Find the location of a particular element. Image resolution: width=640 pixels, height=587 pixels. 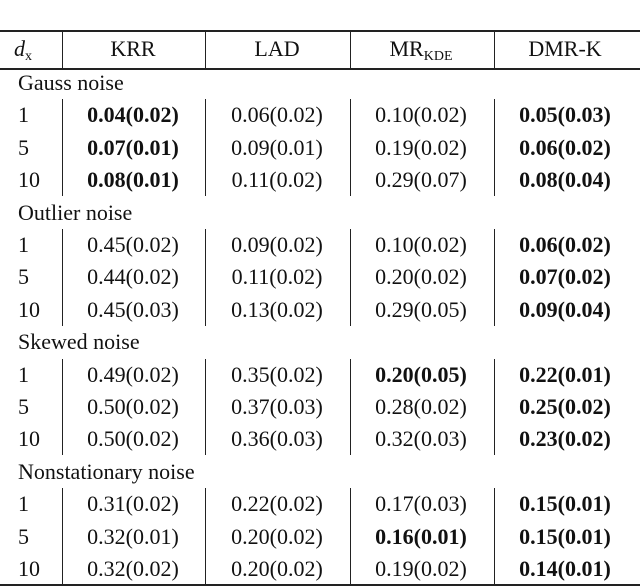

value-cell: 0.32(0.02) is located at coordinates (133, 568).